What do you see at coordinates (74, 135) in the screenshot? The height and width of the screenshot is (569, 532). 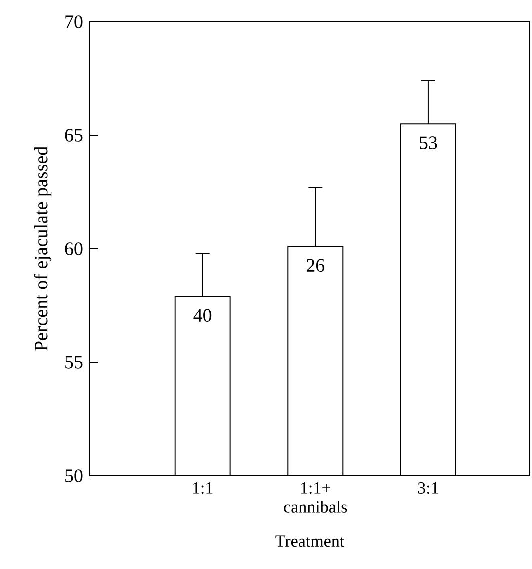 I see `y-tick-label: 65` at bounding box center [74, 135].